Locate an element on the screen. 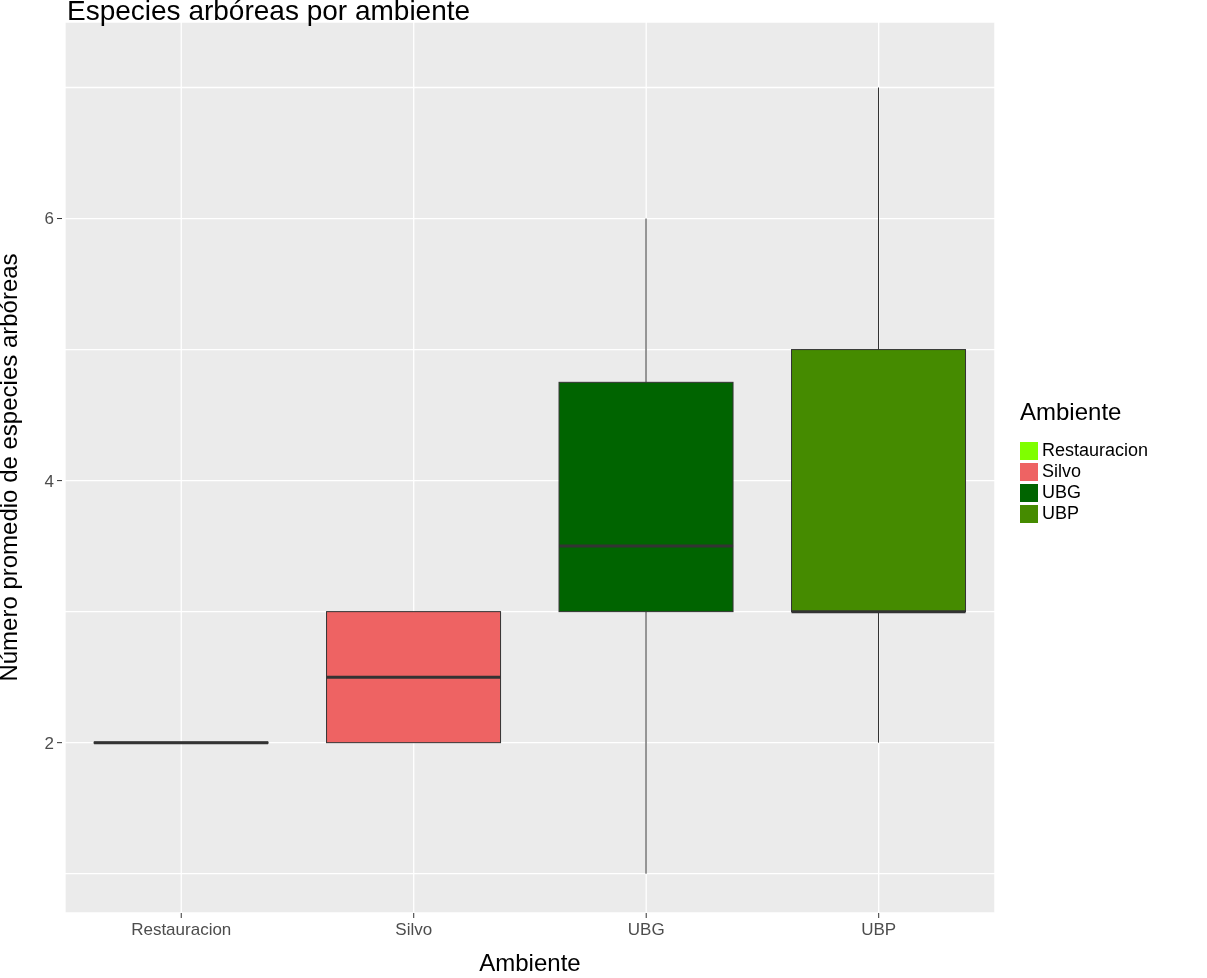 The width and height of the screenshot is (1207, 978). legend-label: Silvo is located at coordinates (1062, 471).